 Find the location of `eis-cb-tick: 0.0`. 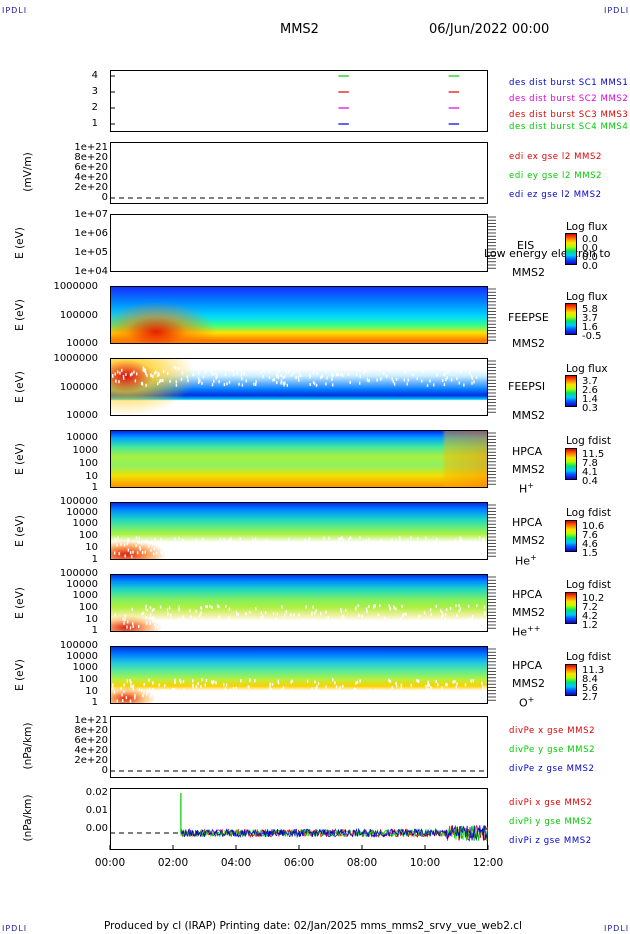

eis-cb-tick: 0.0 is located at coordinates (590, 257).